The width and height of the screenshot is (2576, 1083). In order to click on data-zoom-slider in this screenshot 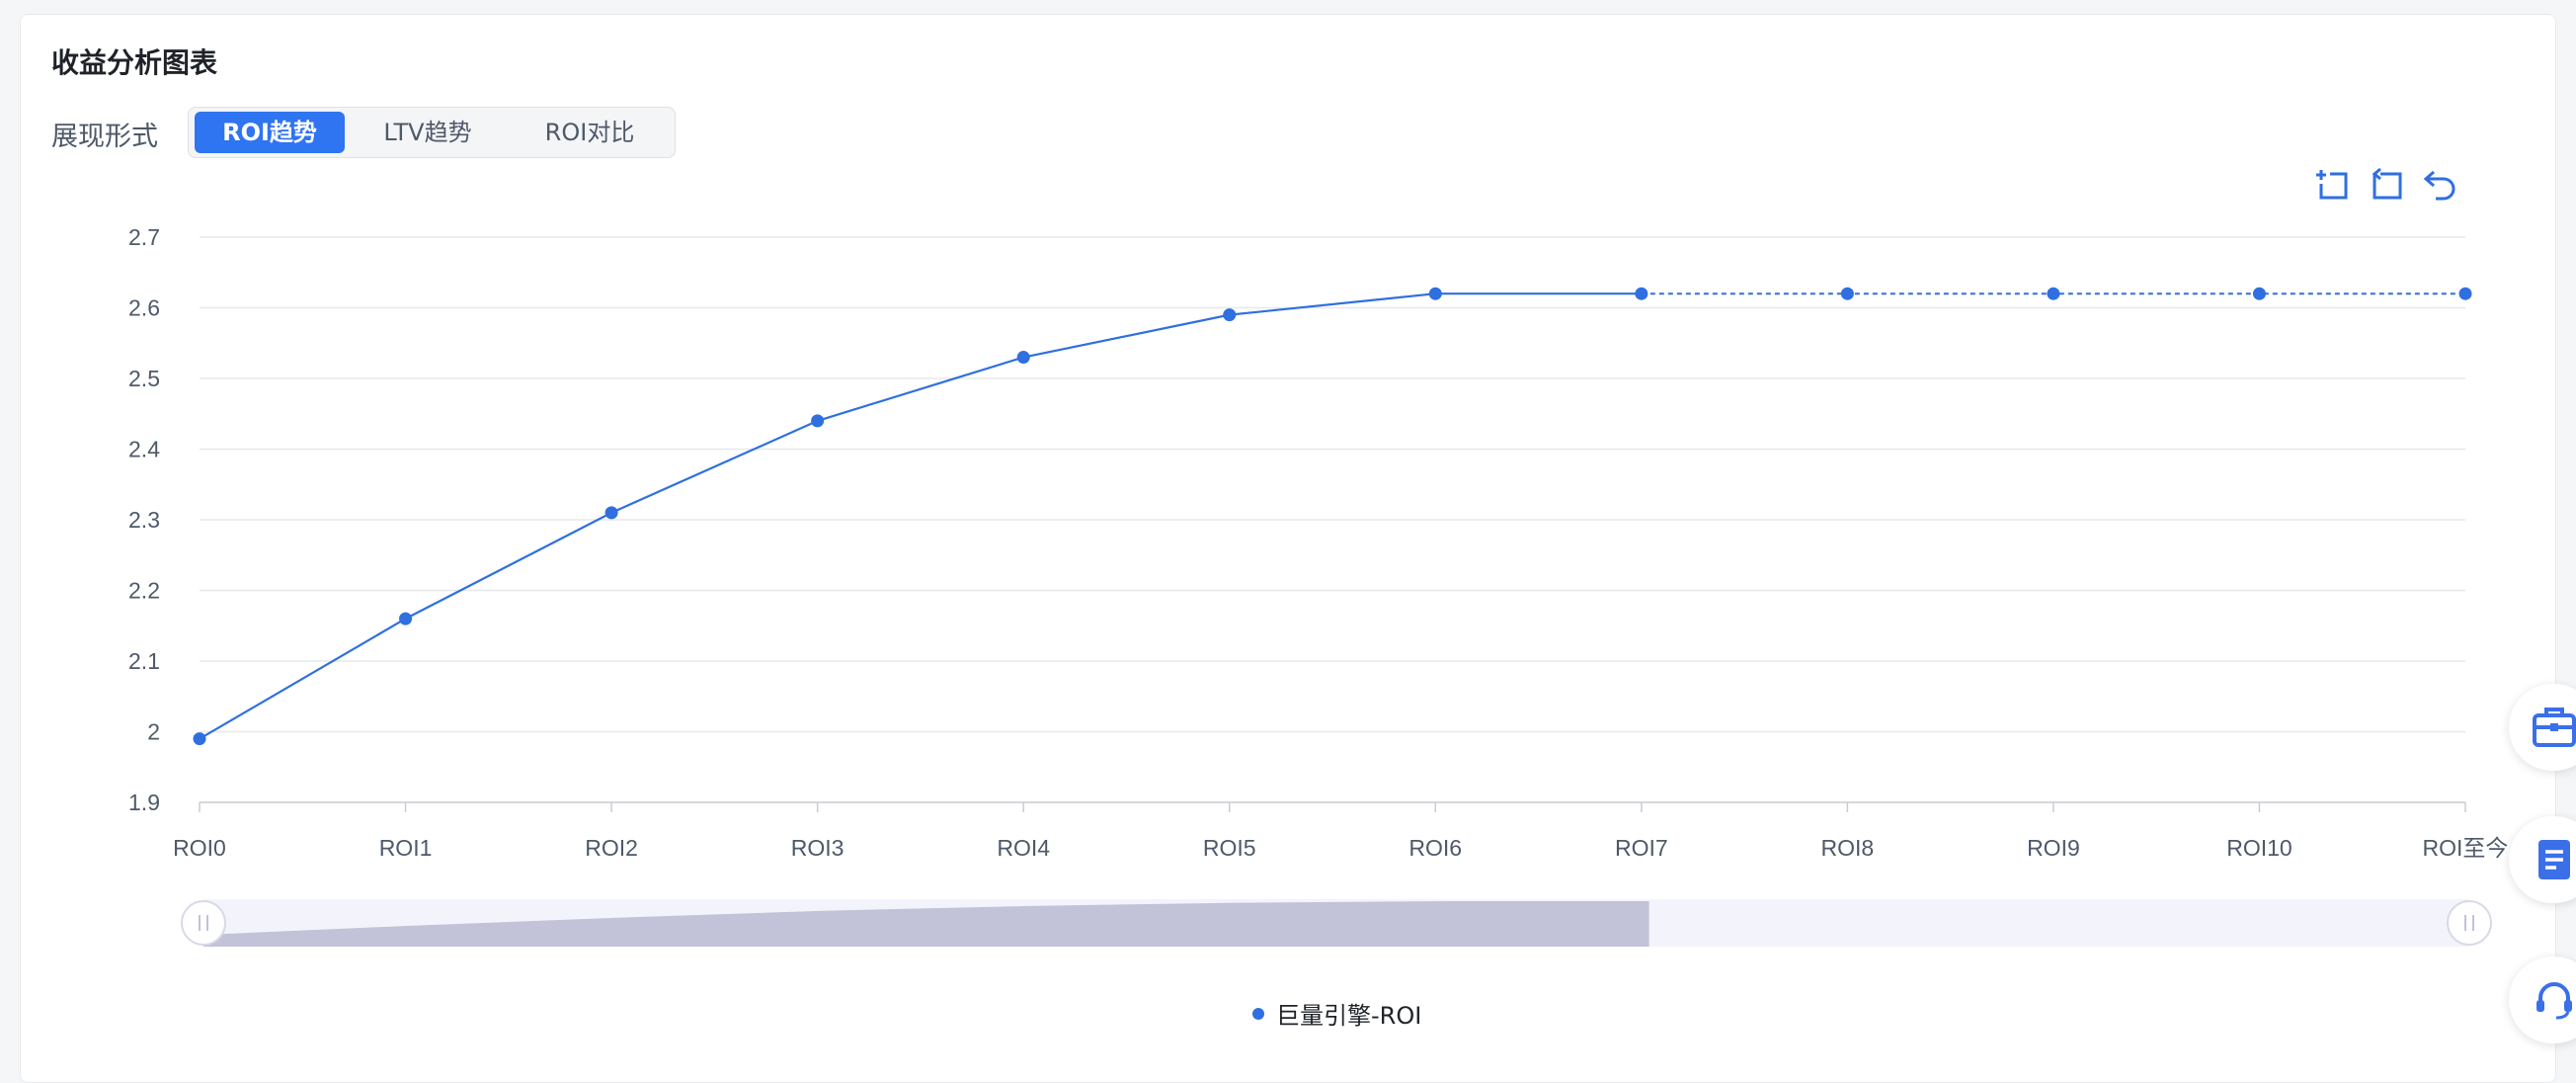, I will do `click(1336, 923)`.